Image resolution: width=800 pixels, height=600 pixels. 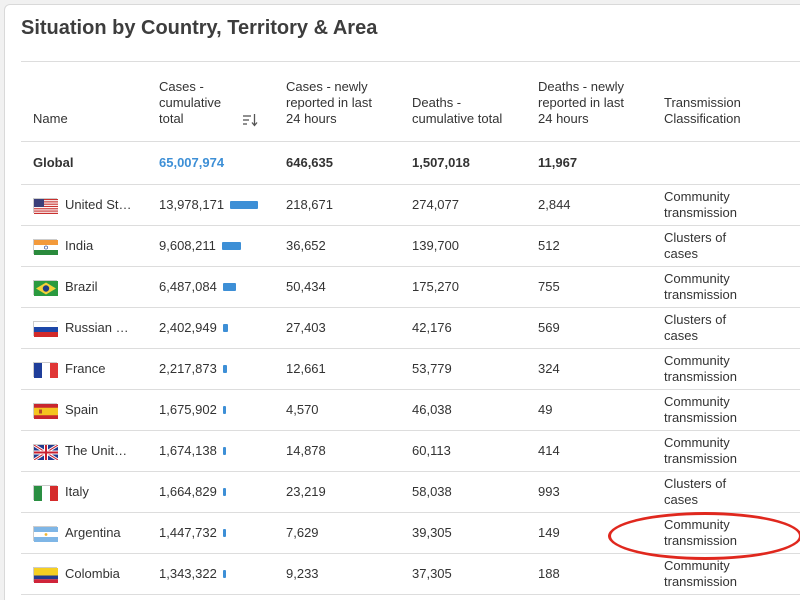 I want to click on country-cell: India, so click(x=84, y=246).